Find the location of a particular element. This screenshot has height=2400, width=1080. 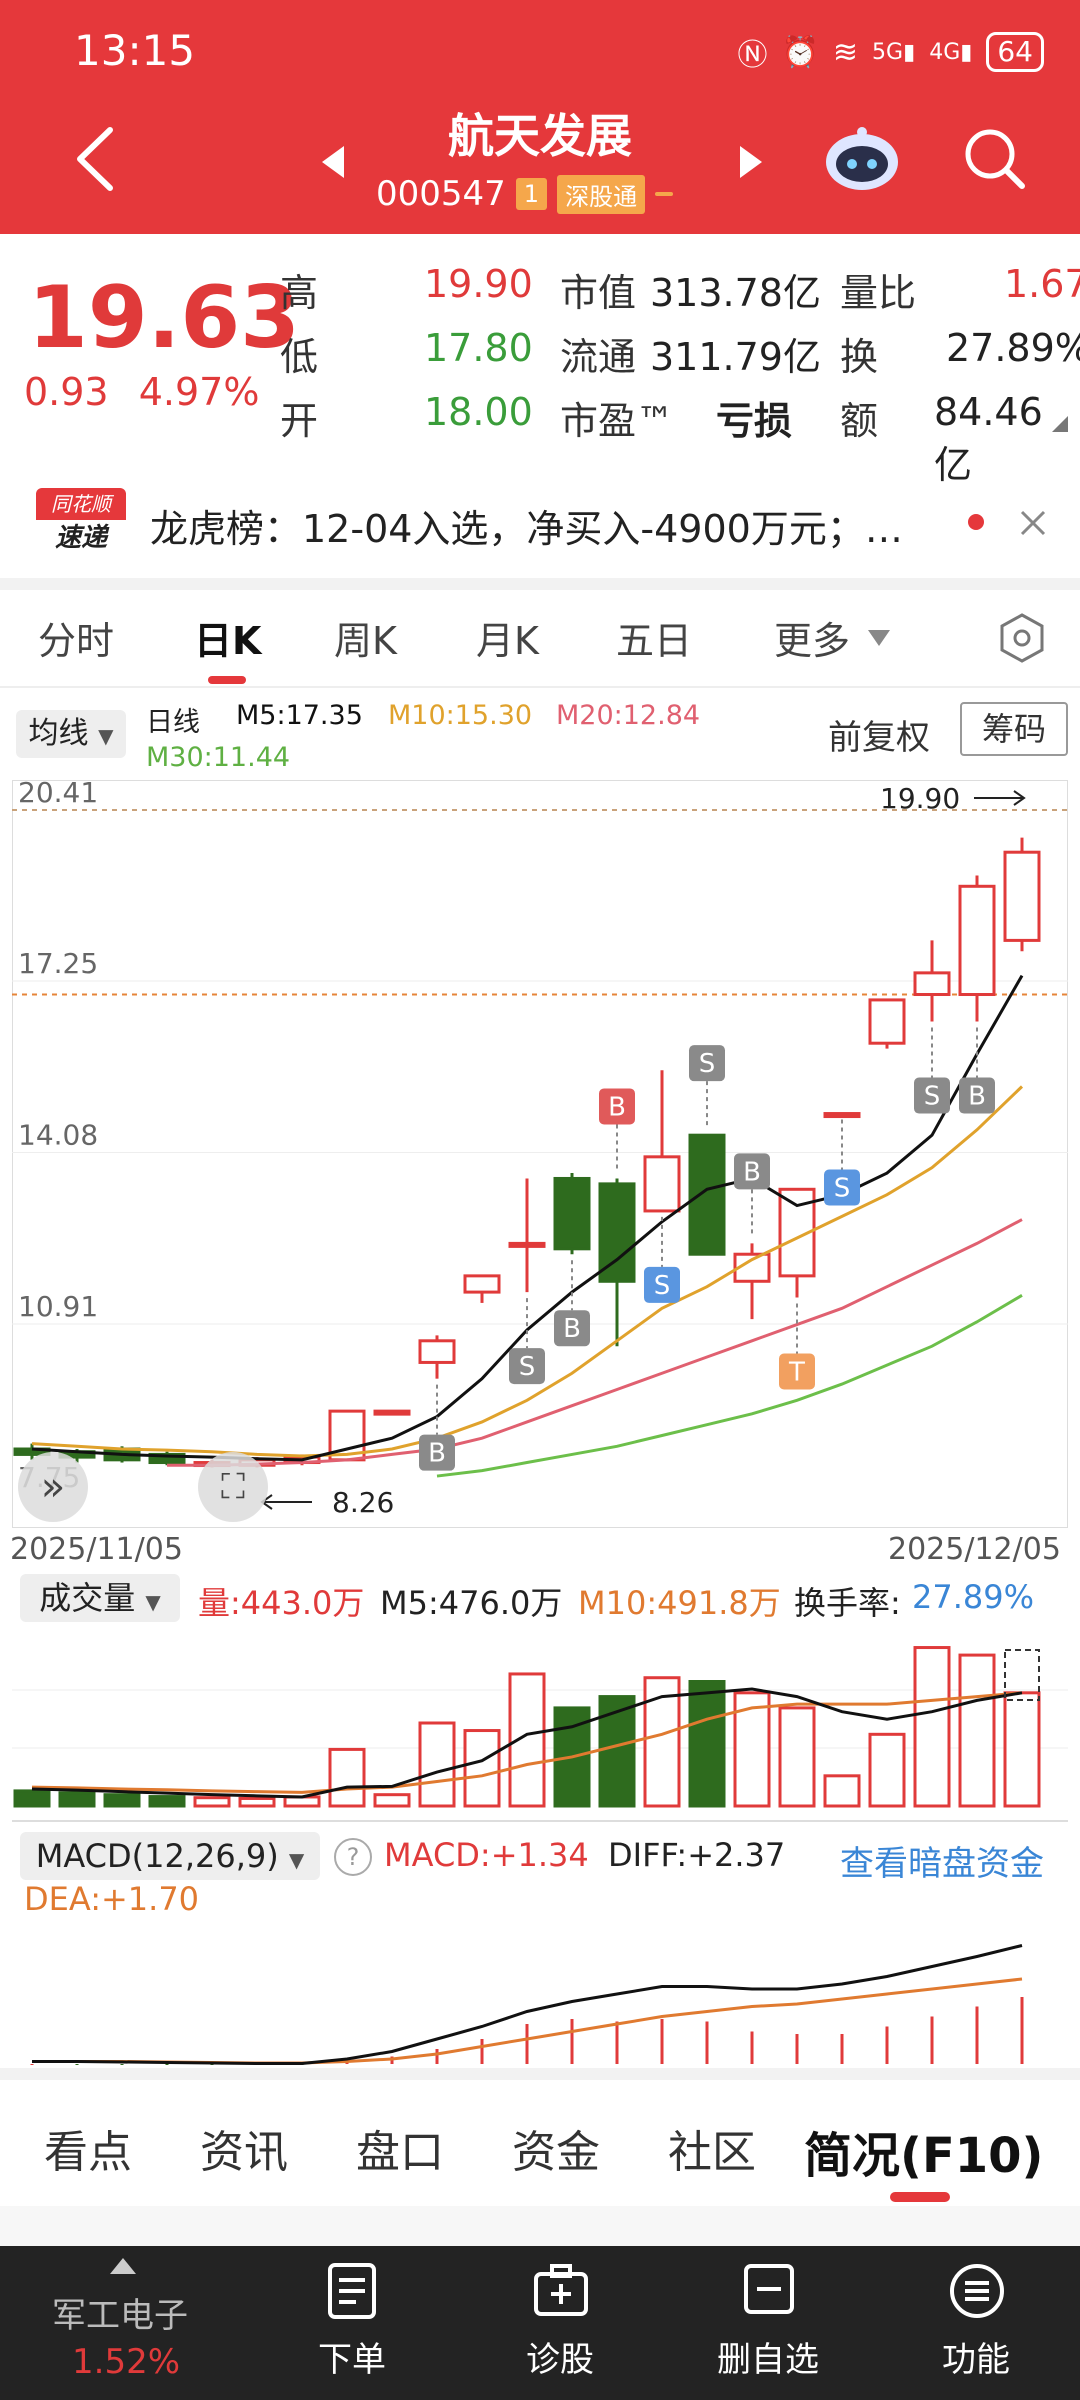

dock-order-label: 下单 is located at coordinates (352, 2360).